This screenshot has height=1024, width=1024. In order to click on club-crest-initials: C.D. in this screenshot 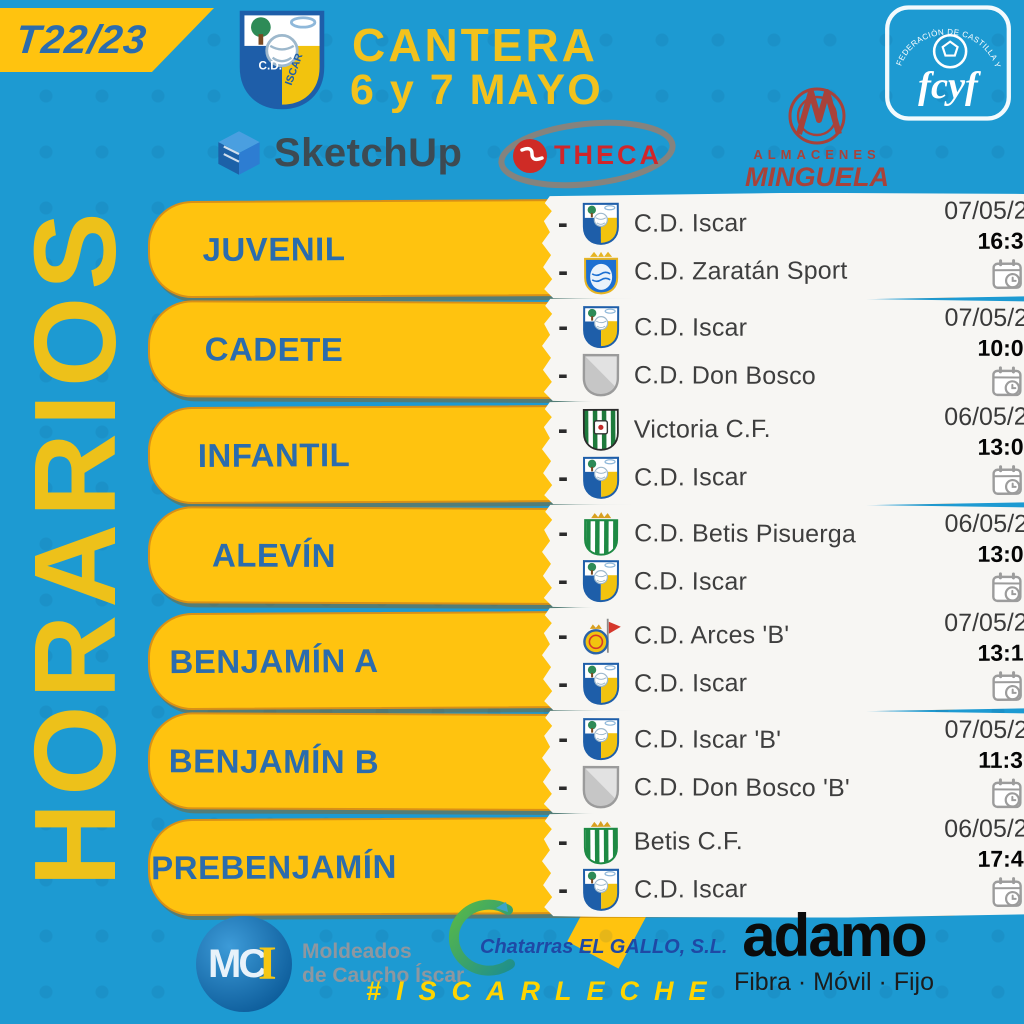, I will do `click(270, 65)`.